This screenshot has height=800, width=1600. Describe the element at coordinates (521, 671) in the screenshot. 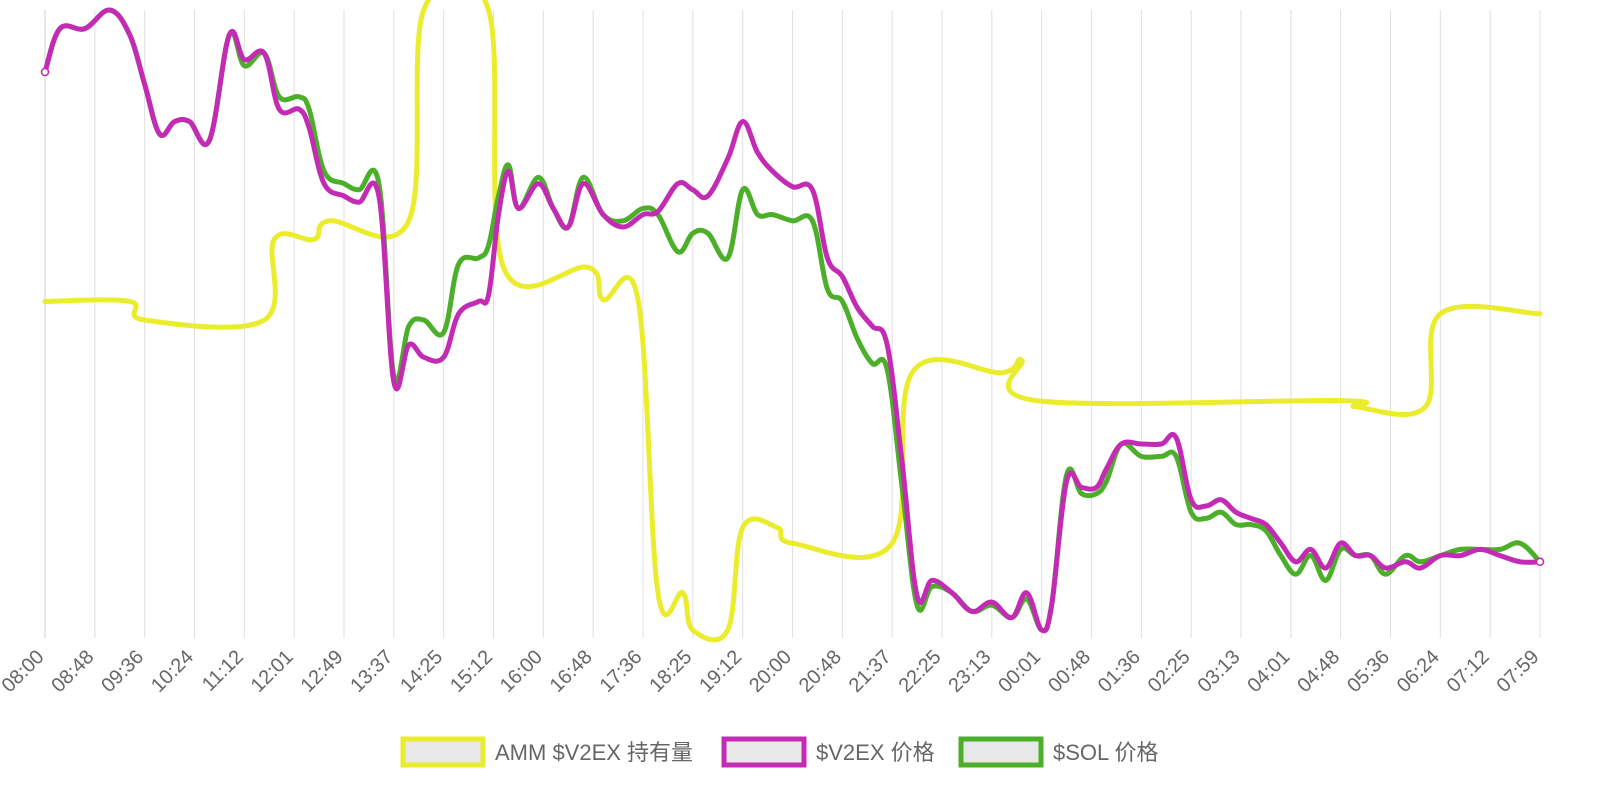

I see `x-tick-label: 16:00` at that location.